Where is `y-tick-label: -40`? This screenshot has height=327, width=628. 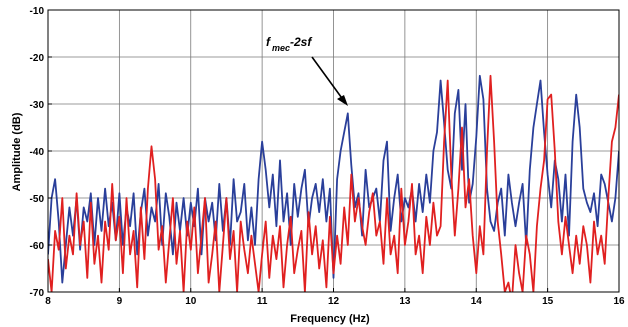
y-tick-label: -40 is located at coordinates (37, 152).